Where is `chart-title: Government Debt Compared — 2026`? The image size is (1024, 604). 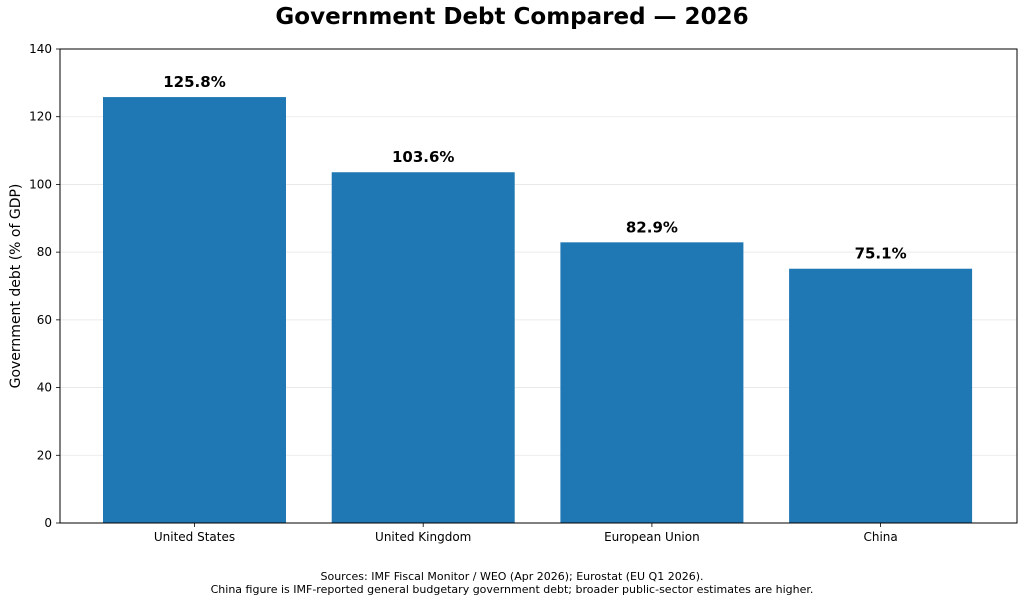
chart-title: Government Debt Compared — 2026 is located at coordinates (512, 17).